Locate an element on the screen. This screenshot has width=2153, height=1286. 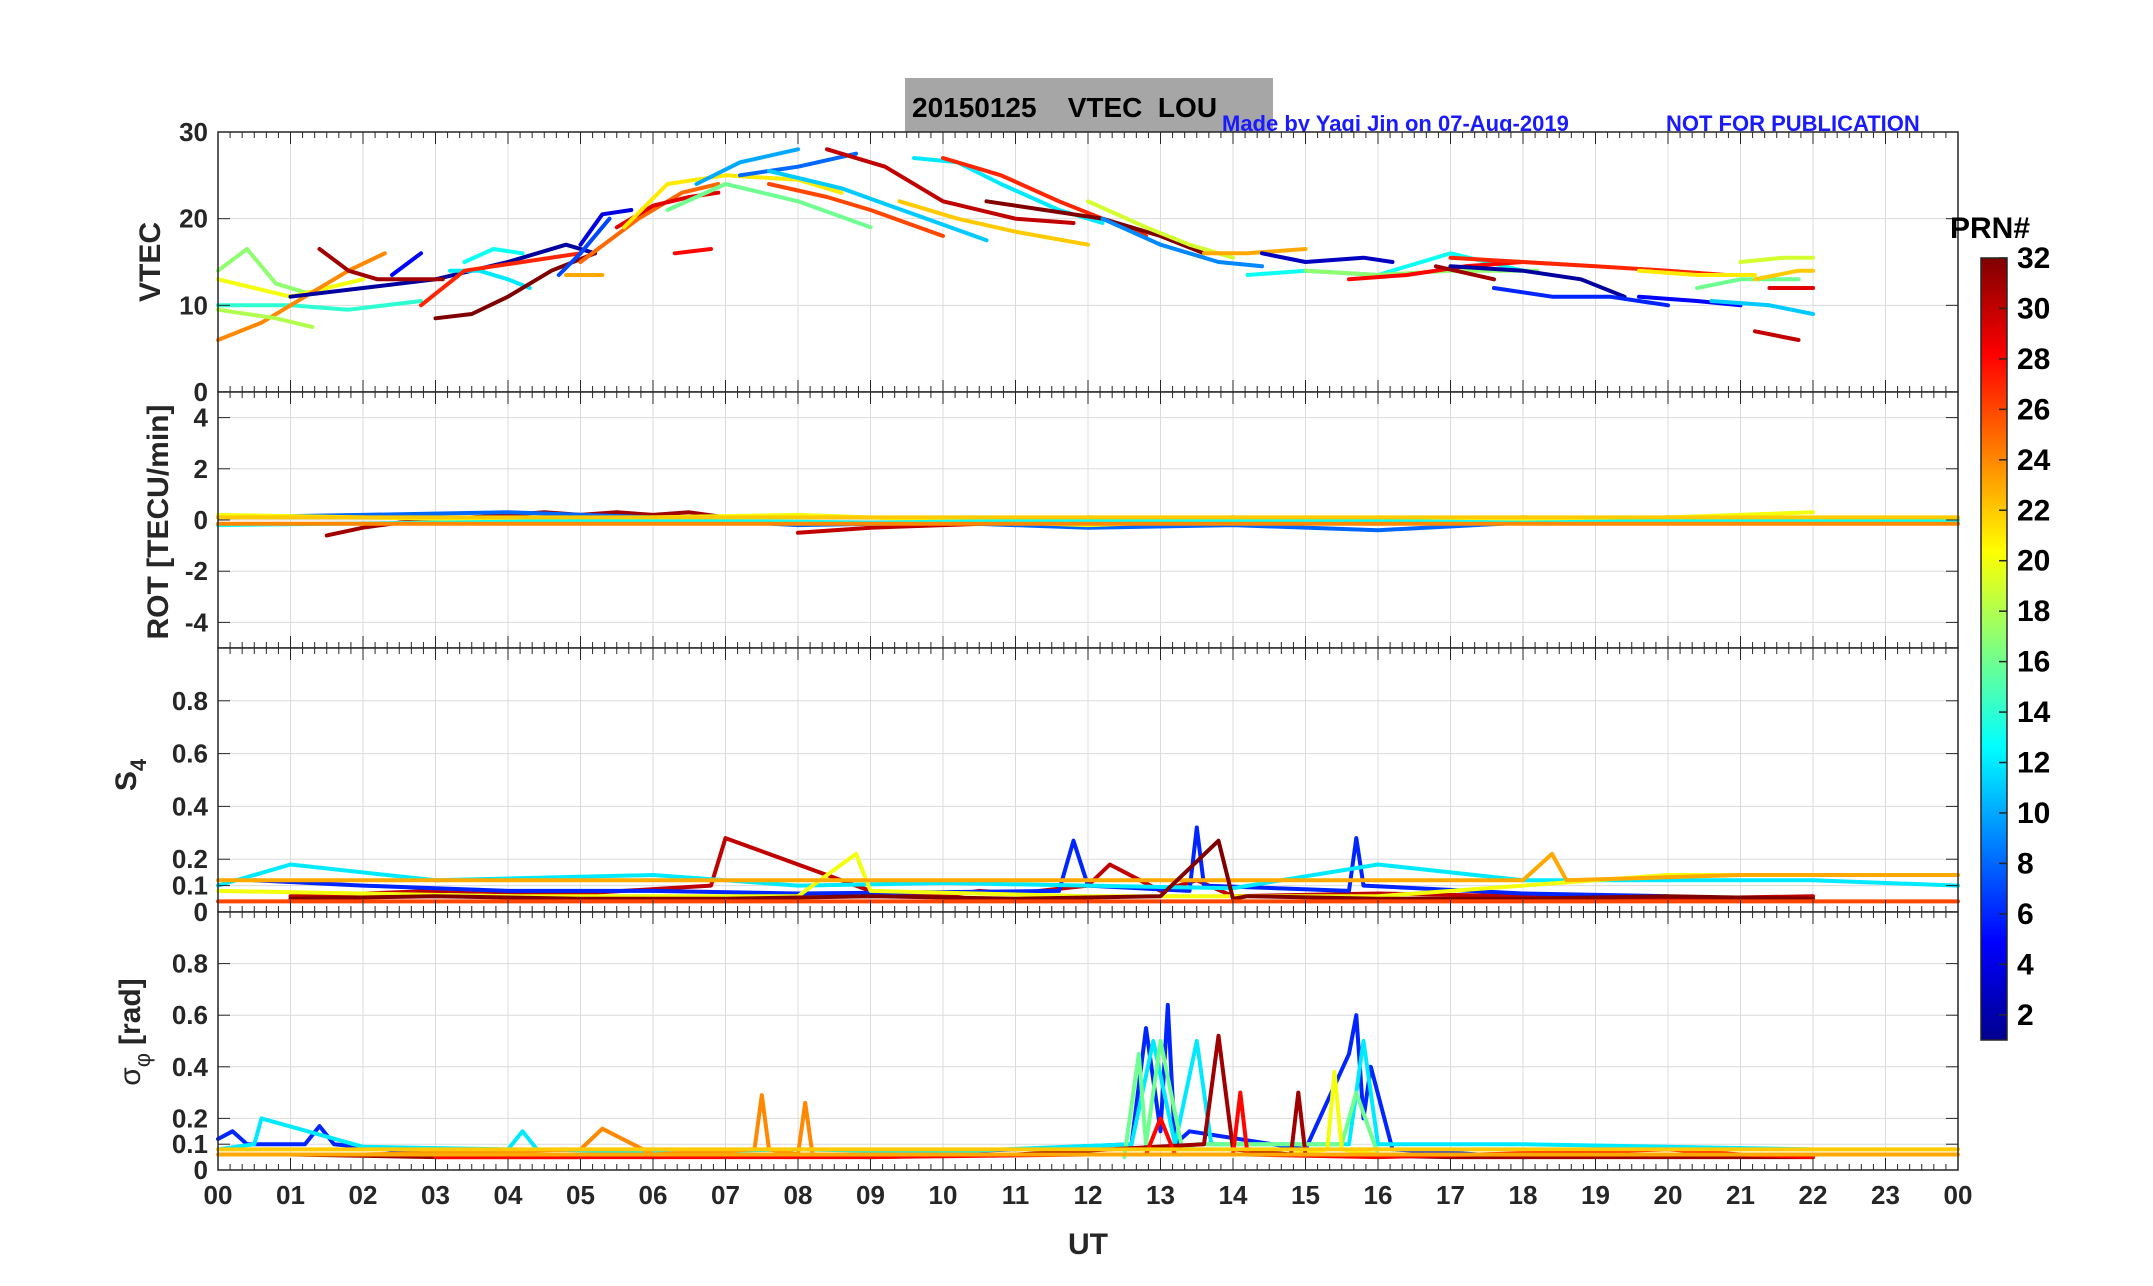
colorbar-tick-label: 14 is located at coordinates (2034, 712).